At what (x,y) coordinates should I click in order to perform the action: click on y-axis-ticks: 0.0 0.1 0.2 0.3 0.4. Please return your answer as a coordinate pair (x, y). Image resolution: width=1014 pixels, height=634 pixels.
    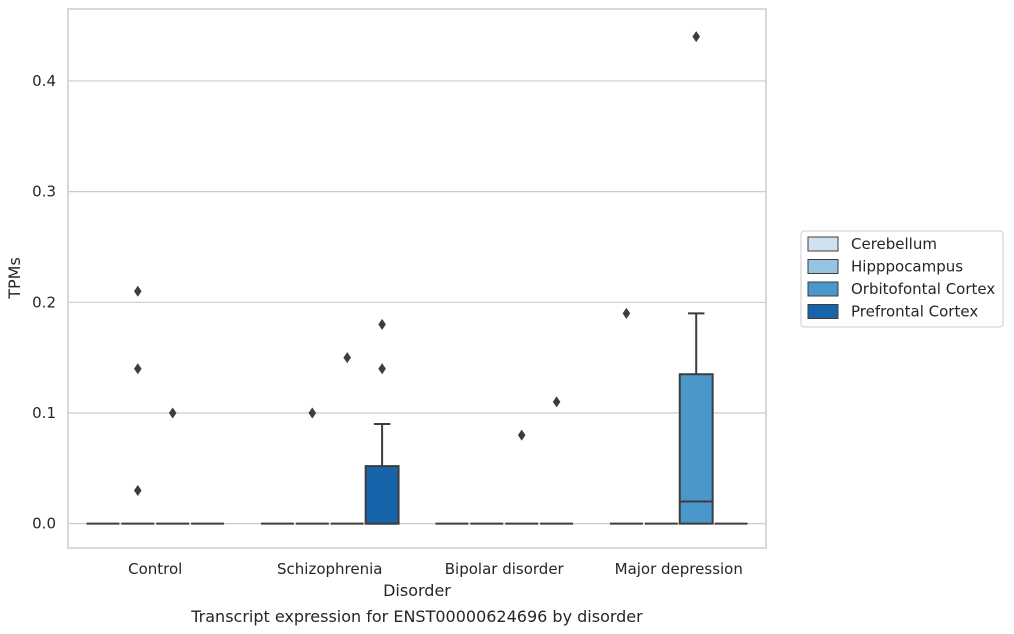
    Looking at the image, I should click on (44, 302).